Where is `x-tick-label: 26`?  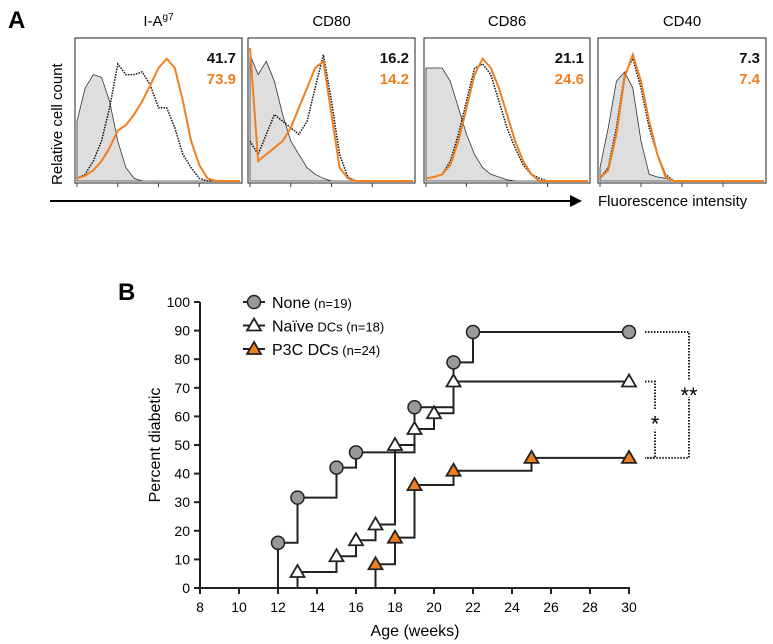 x-tick-label: 26 is located at coordinates (551, 607).